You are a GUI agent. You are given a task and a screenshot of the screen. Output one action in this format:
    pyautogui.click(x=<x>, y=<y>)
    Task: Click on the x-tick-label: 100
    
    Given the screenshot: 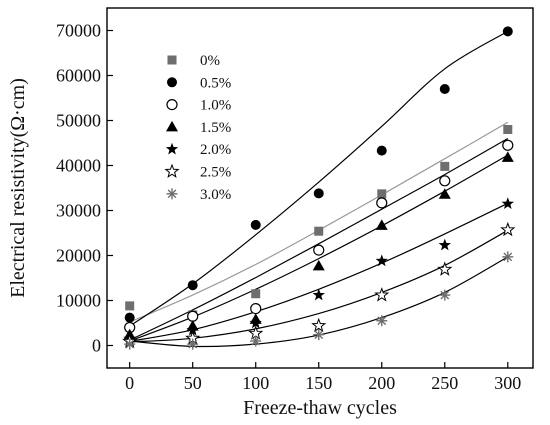 What is the action you would take?
    pyautogui.click(x=255, y=383)
    